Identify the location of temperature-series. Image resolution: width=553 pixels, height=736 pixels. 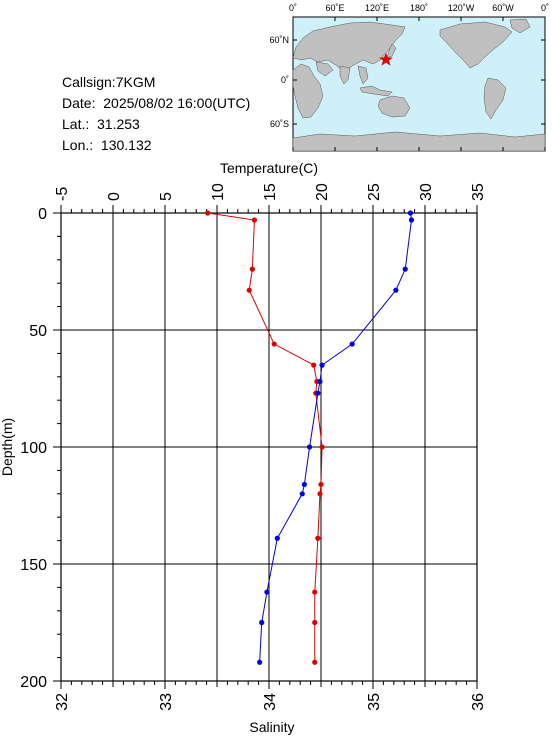
(265, 437).